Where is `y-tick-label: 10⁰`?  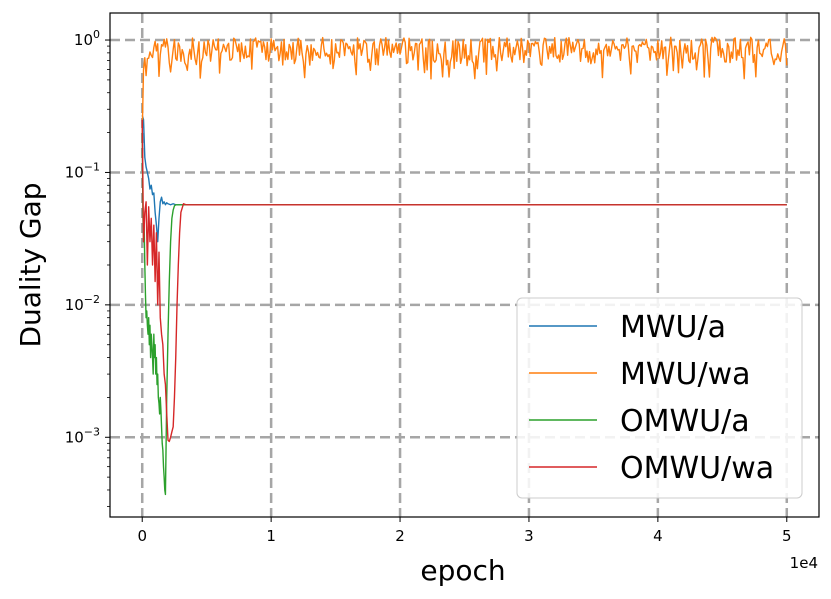 y-tick-label: 10⁰ is located at coordinates (87, 38).